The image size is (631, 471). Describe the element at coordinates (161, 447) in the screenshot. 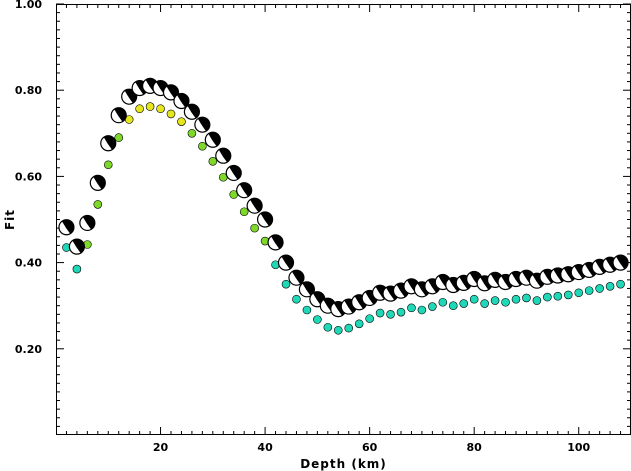

I see `x-tick-label: 20` at that location.